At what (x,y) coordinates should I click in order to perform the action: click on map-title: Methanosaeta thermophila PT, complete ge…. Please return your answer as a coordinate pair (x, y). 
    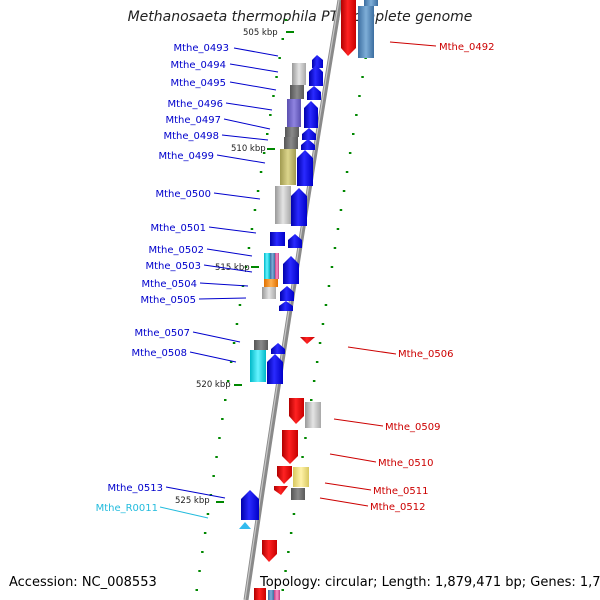
    Looking at the image, I should click on (300, 17).